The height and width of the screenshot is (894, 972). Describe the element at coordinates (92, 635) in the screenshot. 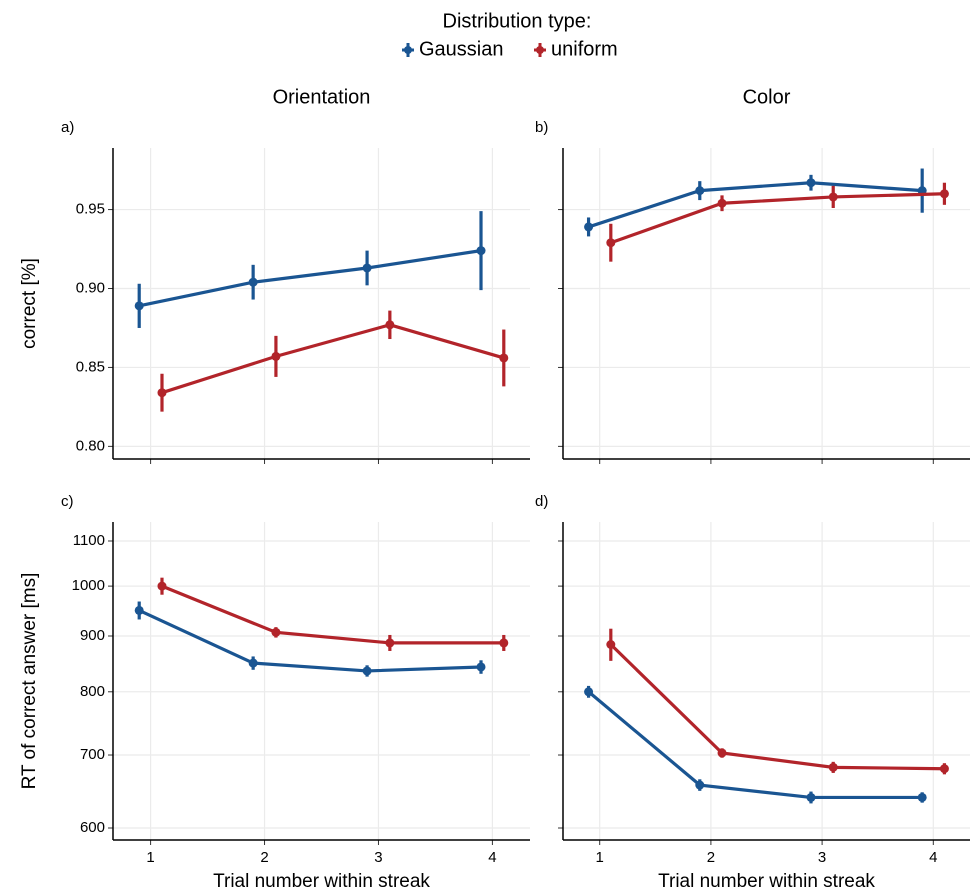

I see `y-tick-label: 900` at that location.